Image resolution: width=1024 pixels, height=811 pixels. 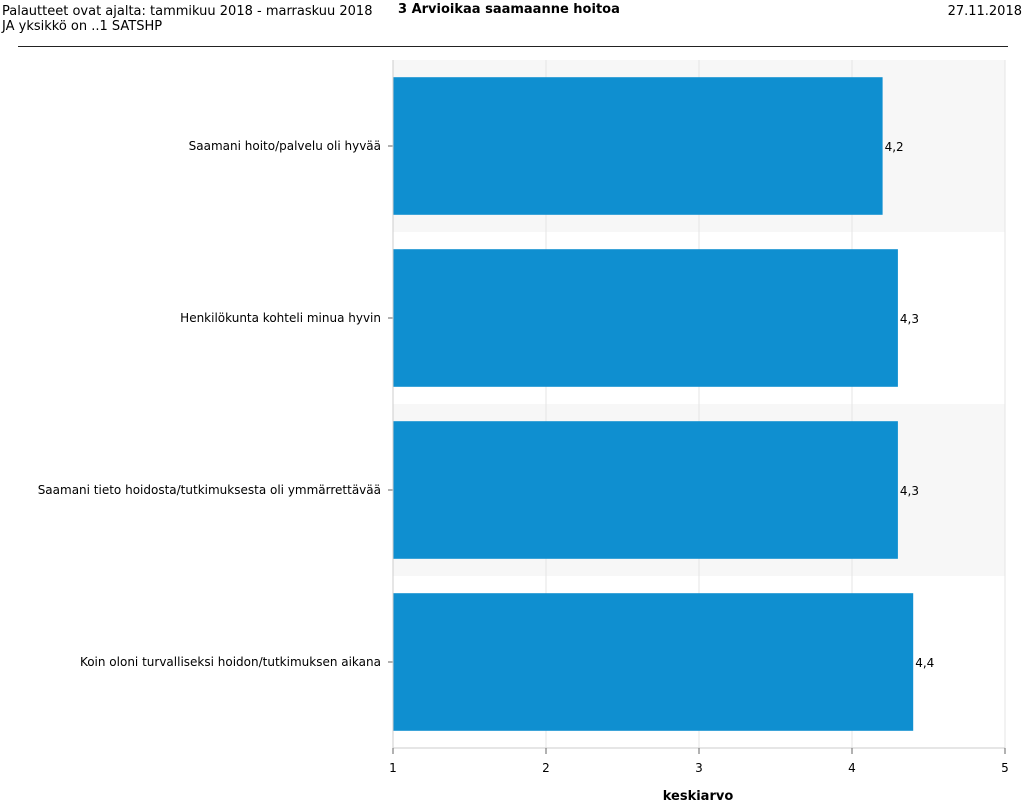 I want to click on x-axis-title: keskiarvo, so click(x=698, y=796).